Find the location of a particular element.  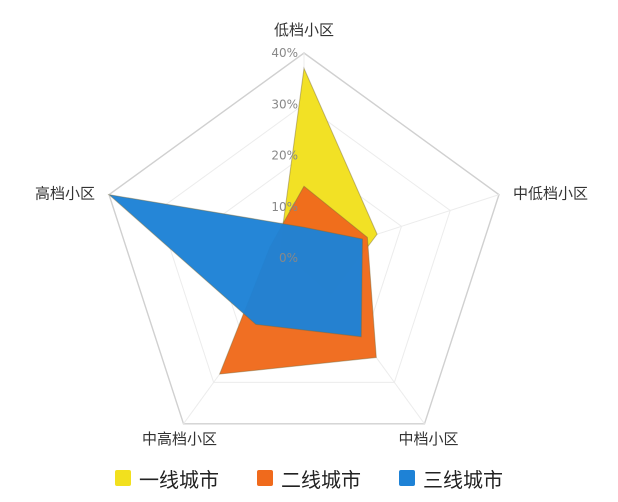

axis-label: 中档小区 is located at coordinates (428, 439).